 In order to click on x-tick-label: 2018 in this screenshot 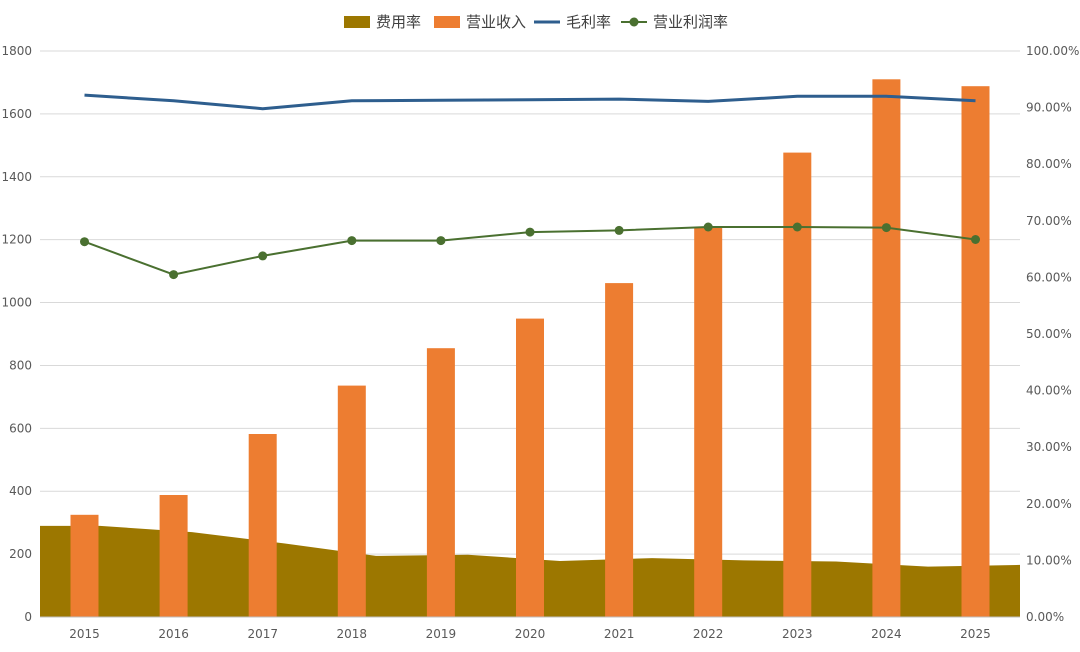, I will do `click(352, 634)`.